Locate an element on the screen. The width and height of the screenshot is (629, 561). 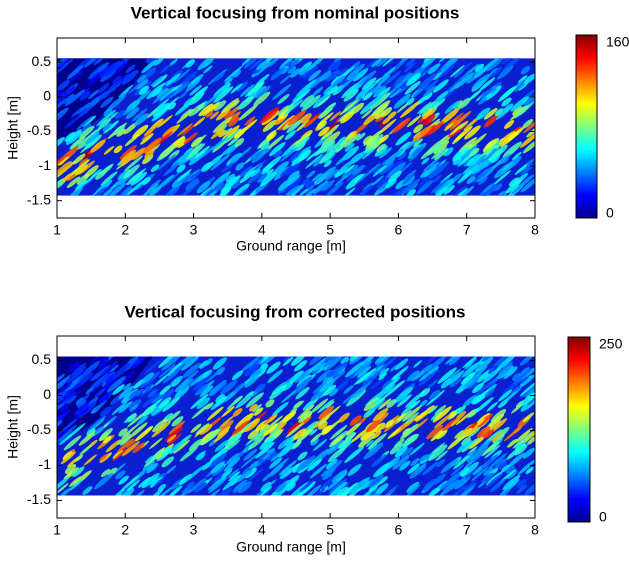
colorbar-tick-label: 0 is located at coordinates (603, 517).